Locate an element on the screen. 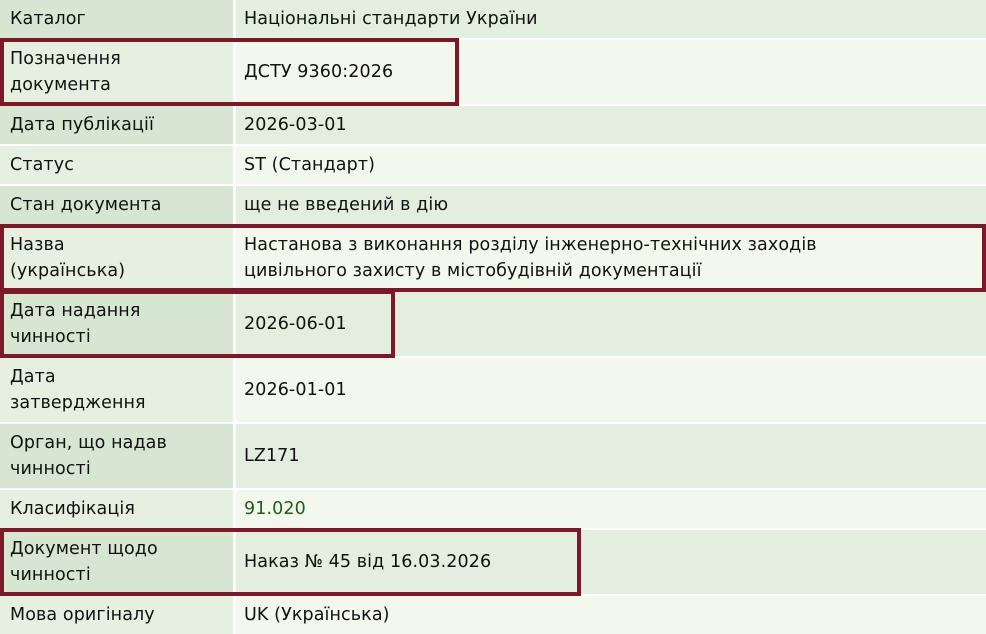 This screenshot has height=634, width=986. row-value-text: UK (Українська) is located at coordinates (317, 615).